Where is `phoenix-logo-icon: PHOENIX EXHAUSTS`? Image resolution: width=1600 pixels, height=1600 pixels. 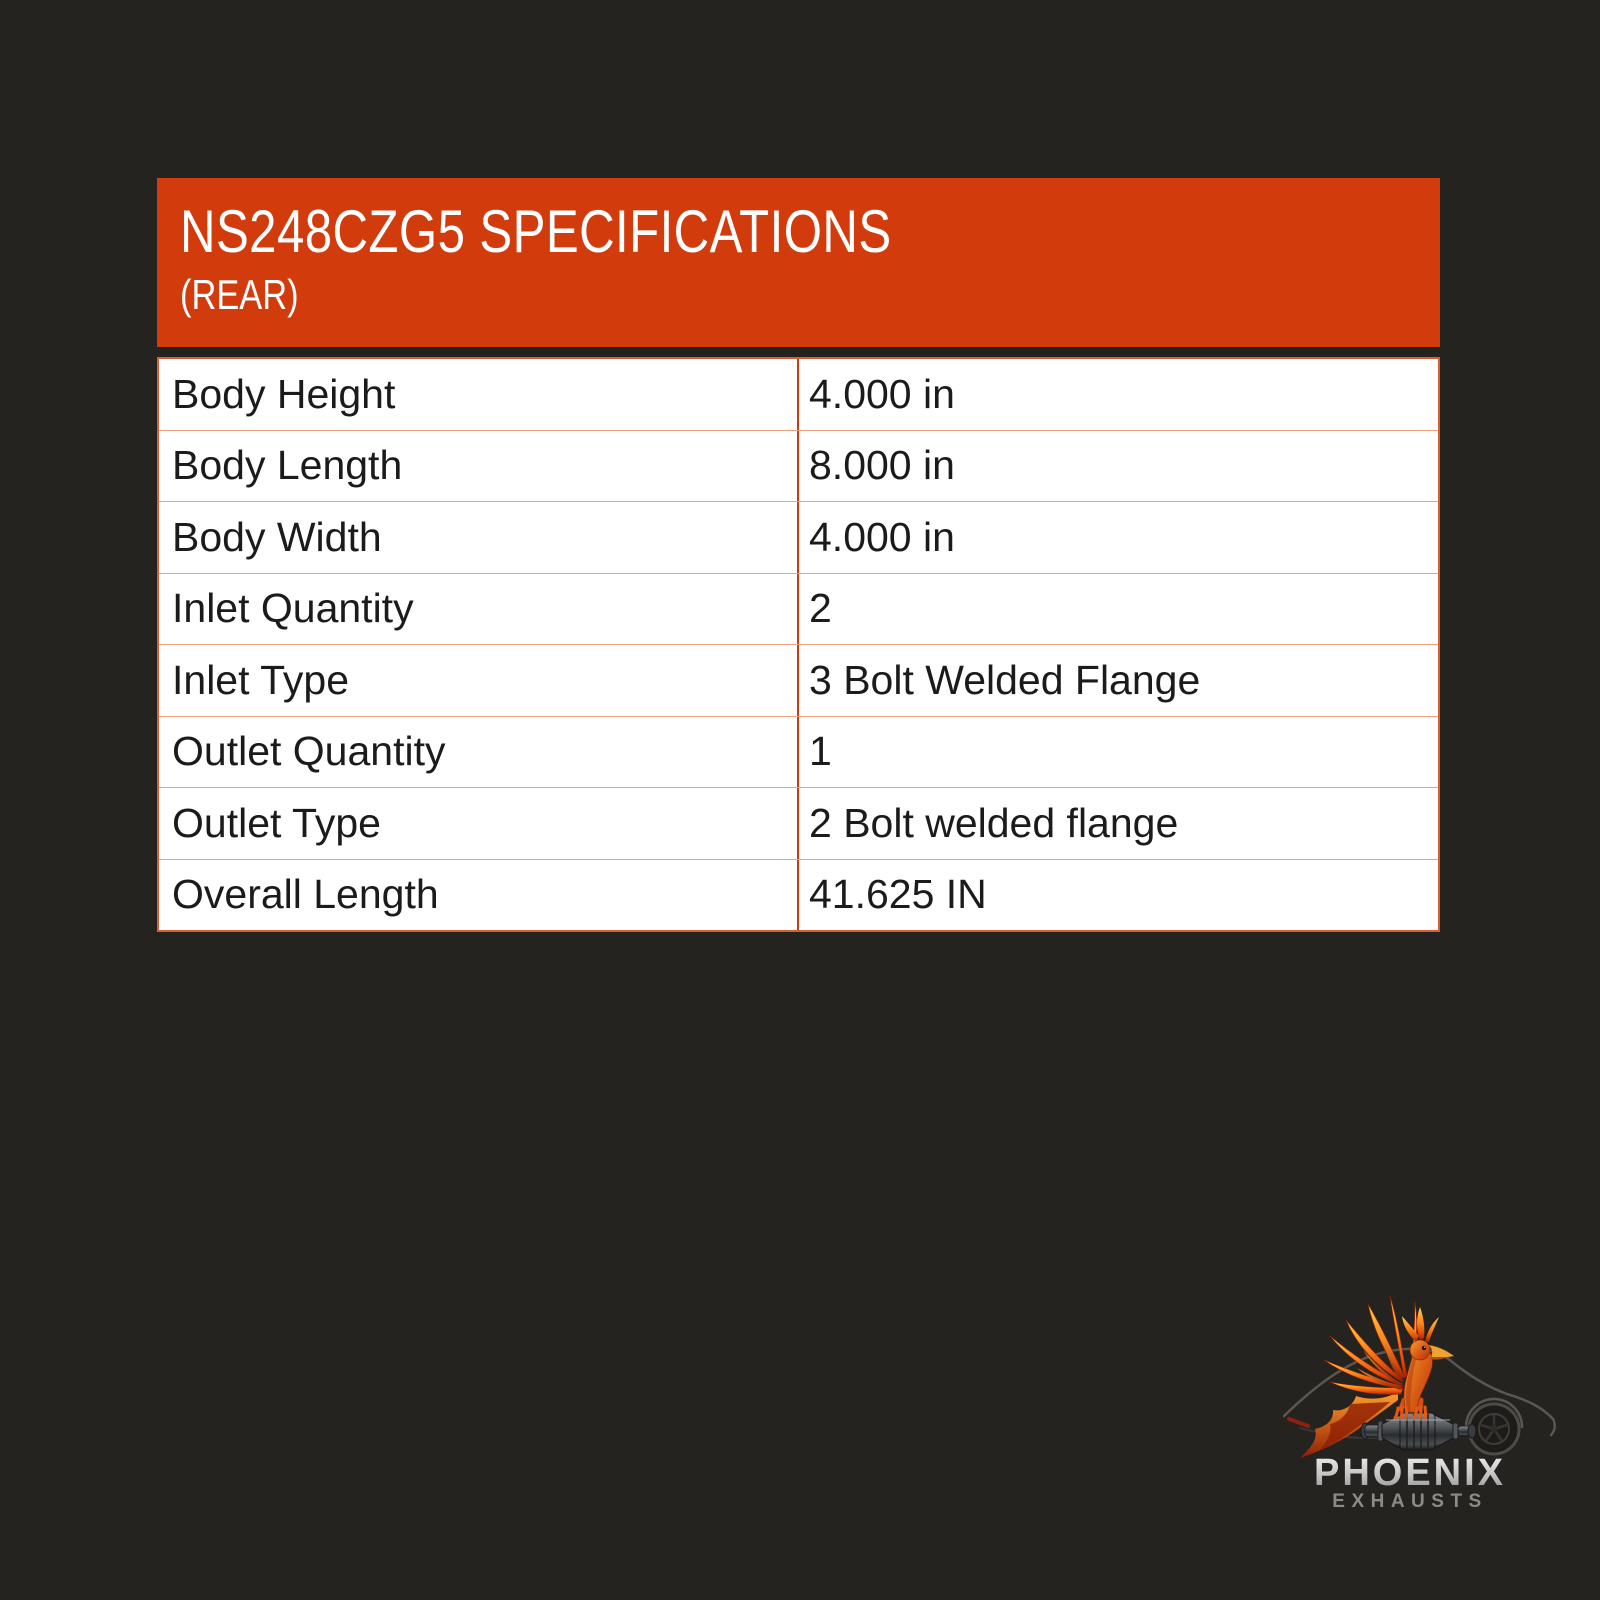
phoenix-logo-icon: PHOENIX EXHAUSTS is located at coordinates (1419, 1403).